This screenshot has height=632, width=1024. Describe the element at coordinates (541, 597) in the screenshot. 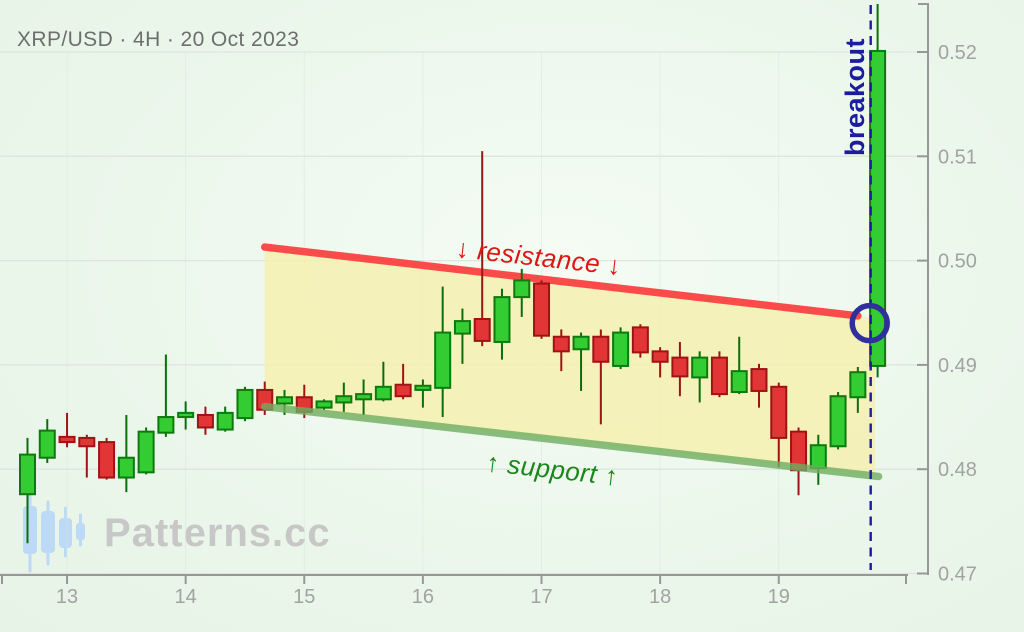

I see `x-axis-label: 17` at that location.